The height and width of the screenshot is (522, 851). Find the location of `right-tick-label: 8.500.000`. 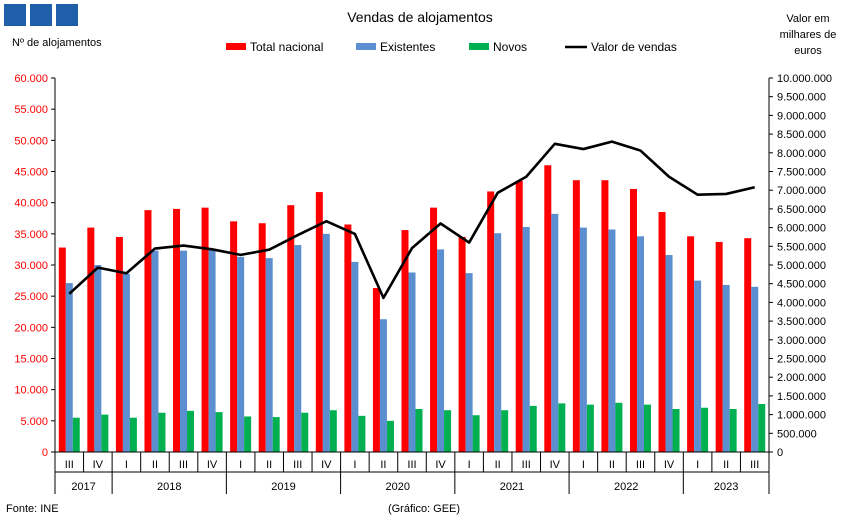

right-tick-label: 8.500.000 is located at coordinates (801, 135).